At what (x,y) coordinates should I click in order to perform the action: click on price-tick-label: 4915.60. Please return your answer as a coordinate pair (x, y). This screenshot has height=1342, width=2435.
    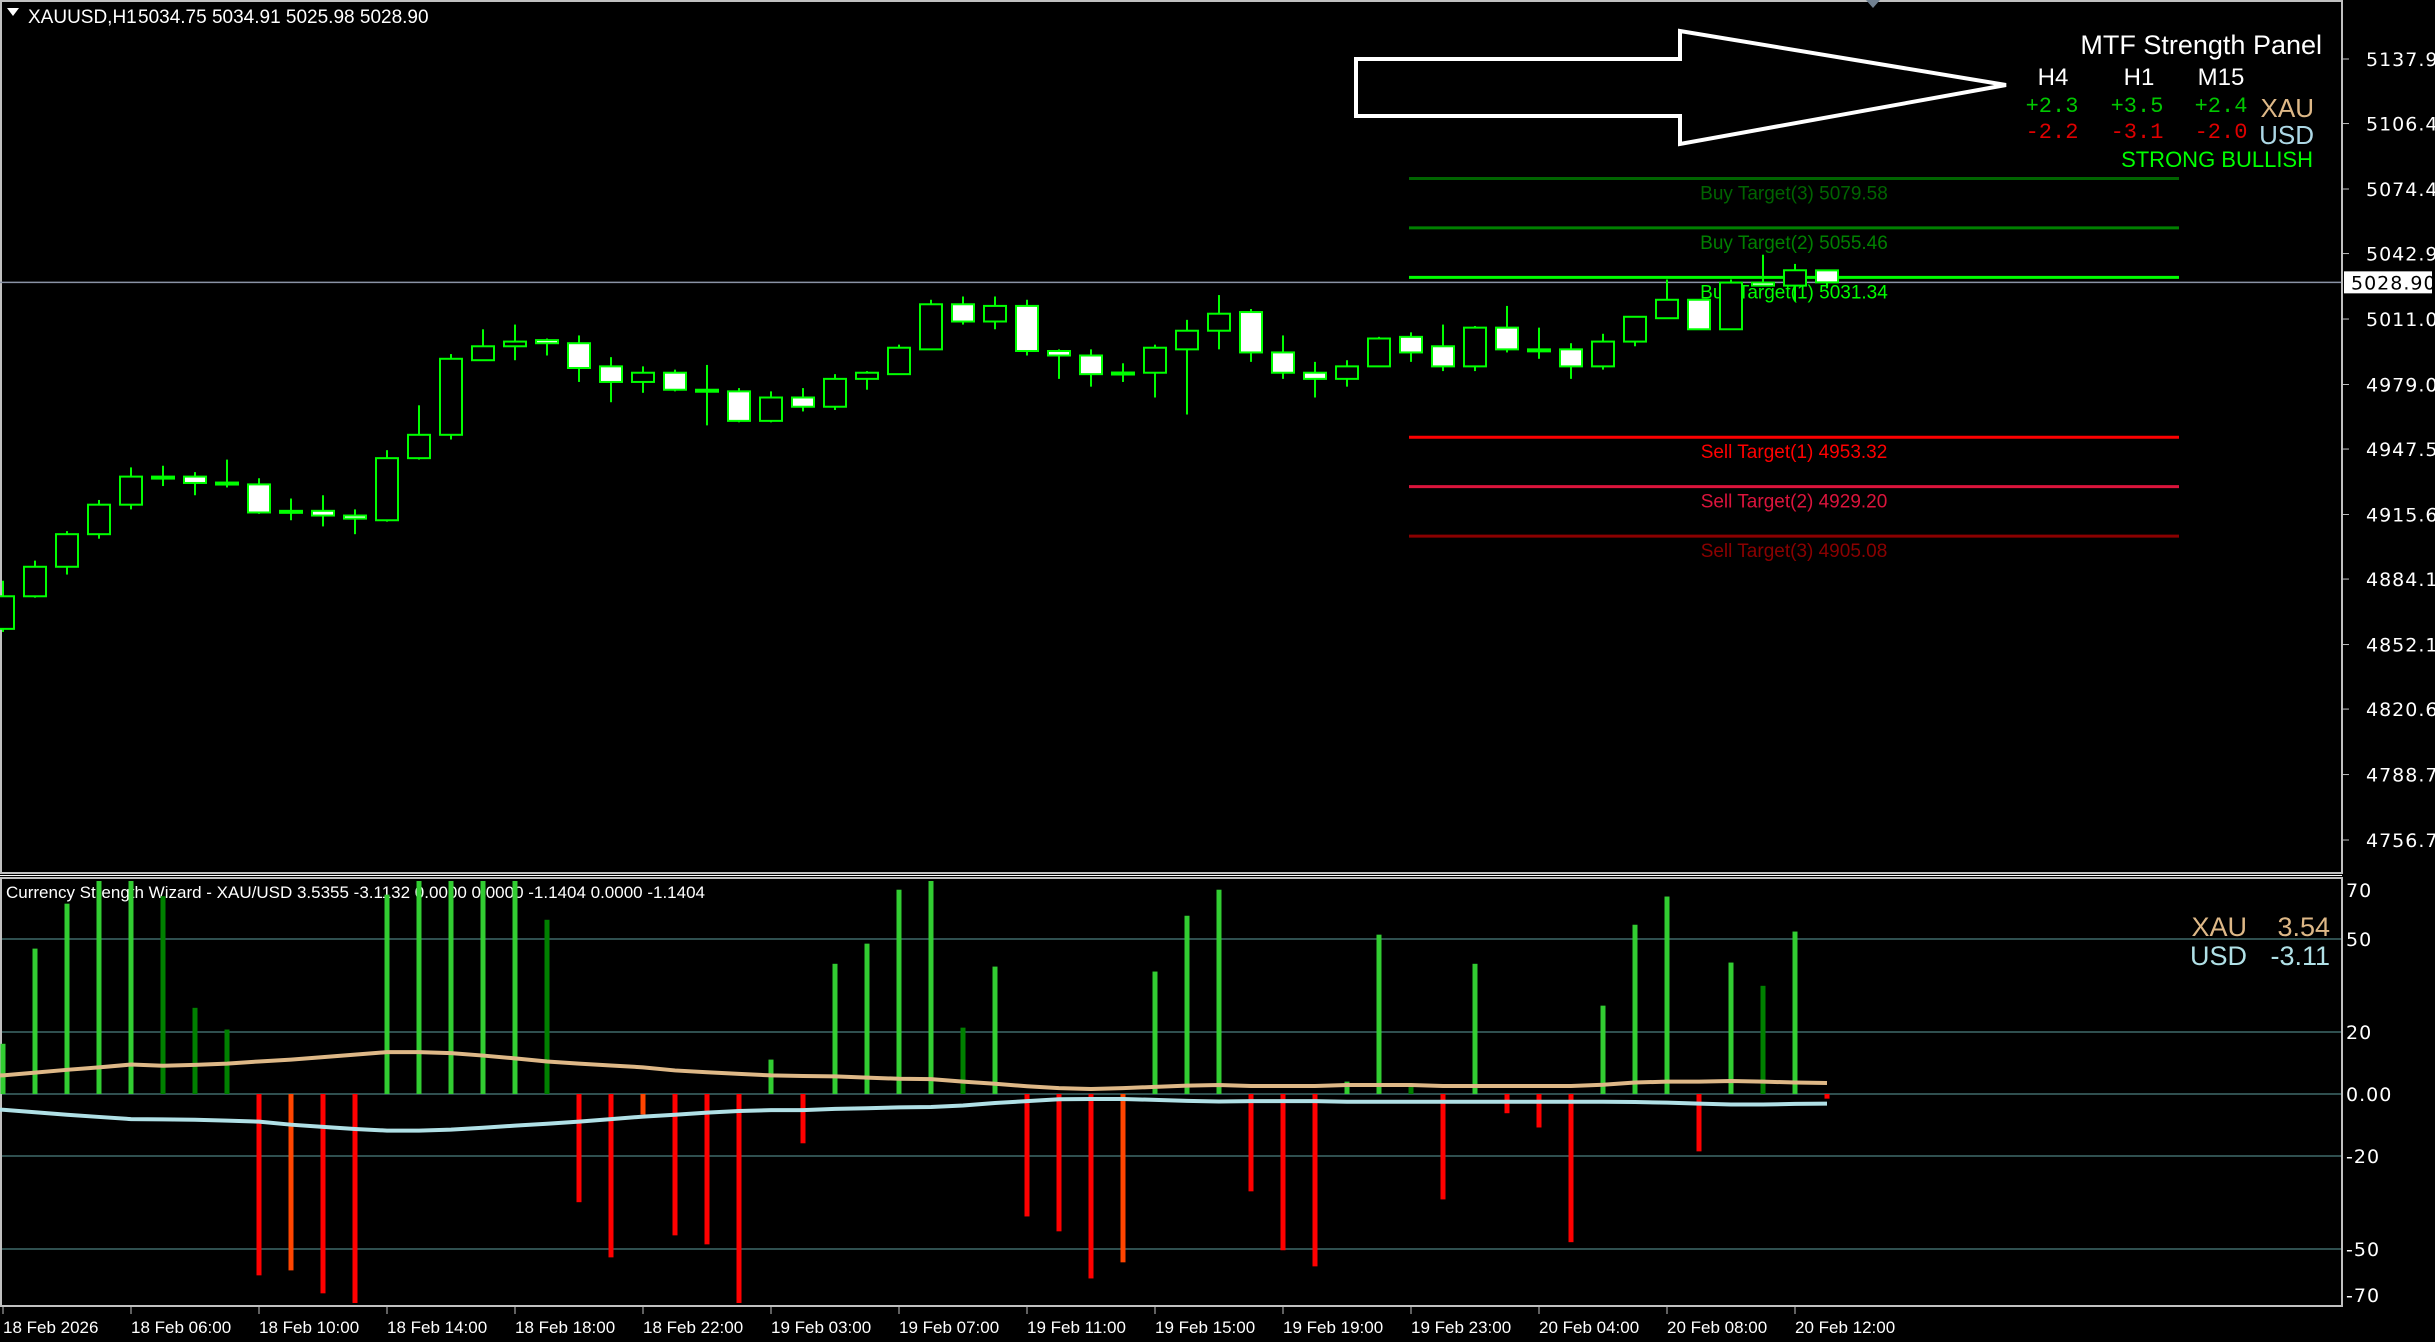
    Looking at the image, I should click on (2400, 516).